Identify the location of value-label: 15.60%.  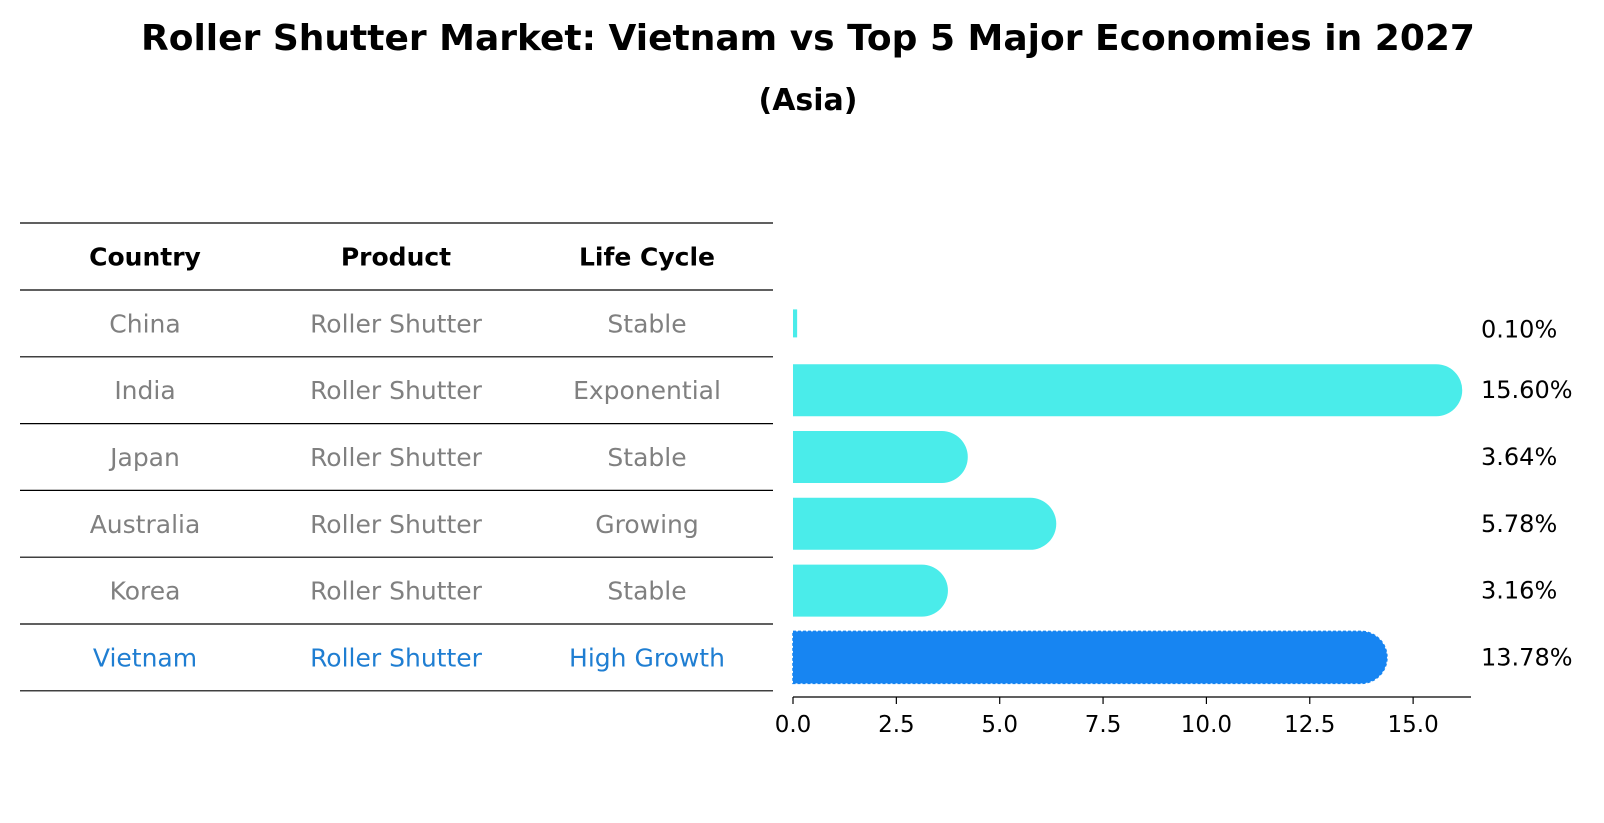
(1527, 390).